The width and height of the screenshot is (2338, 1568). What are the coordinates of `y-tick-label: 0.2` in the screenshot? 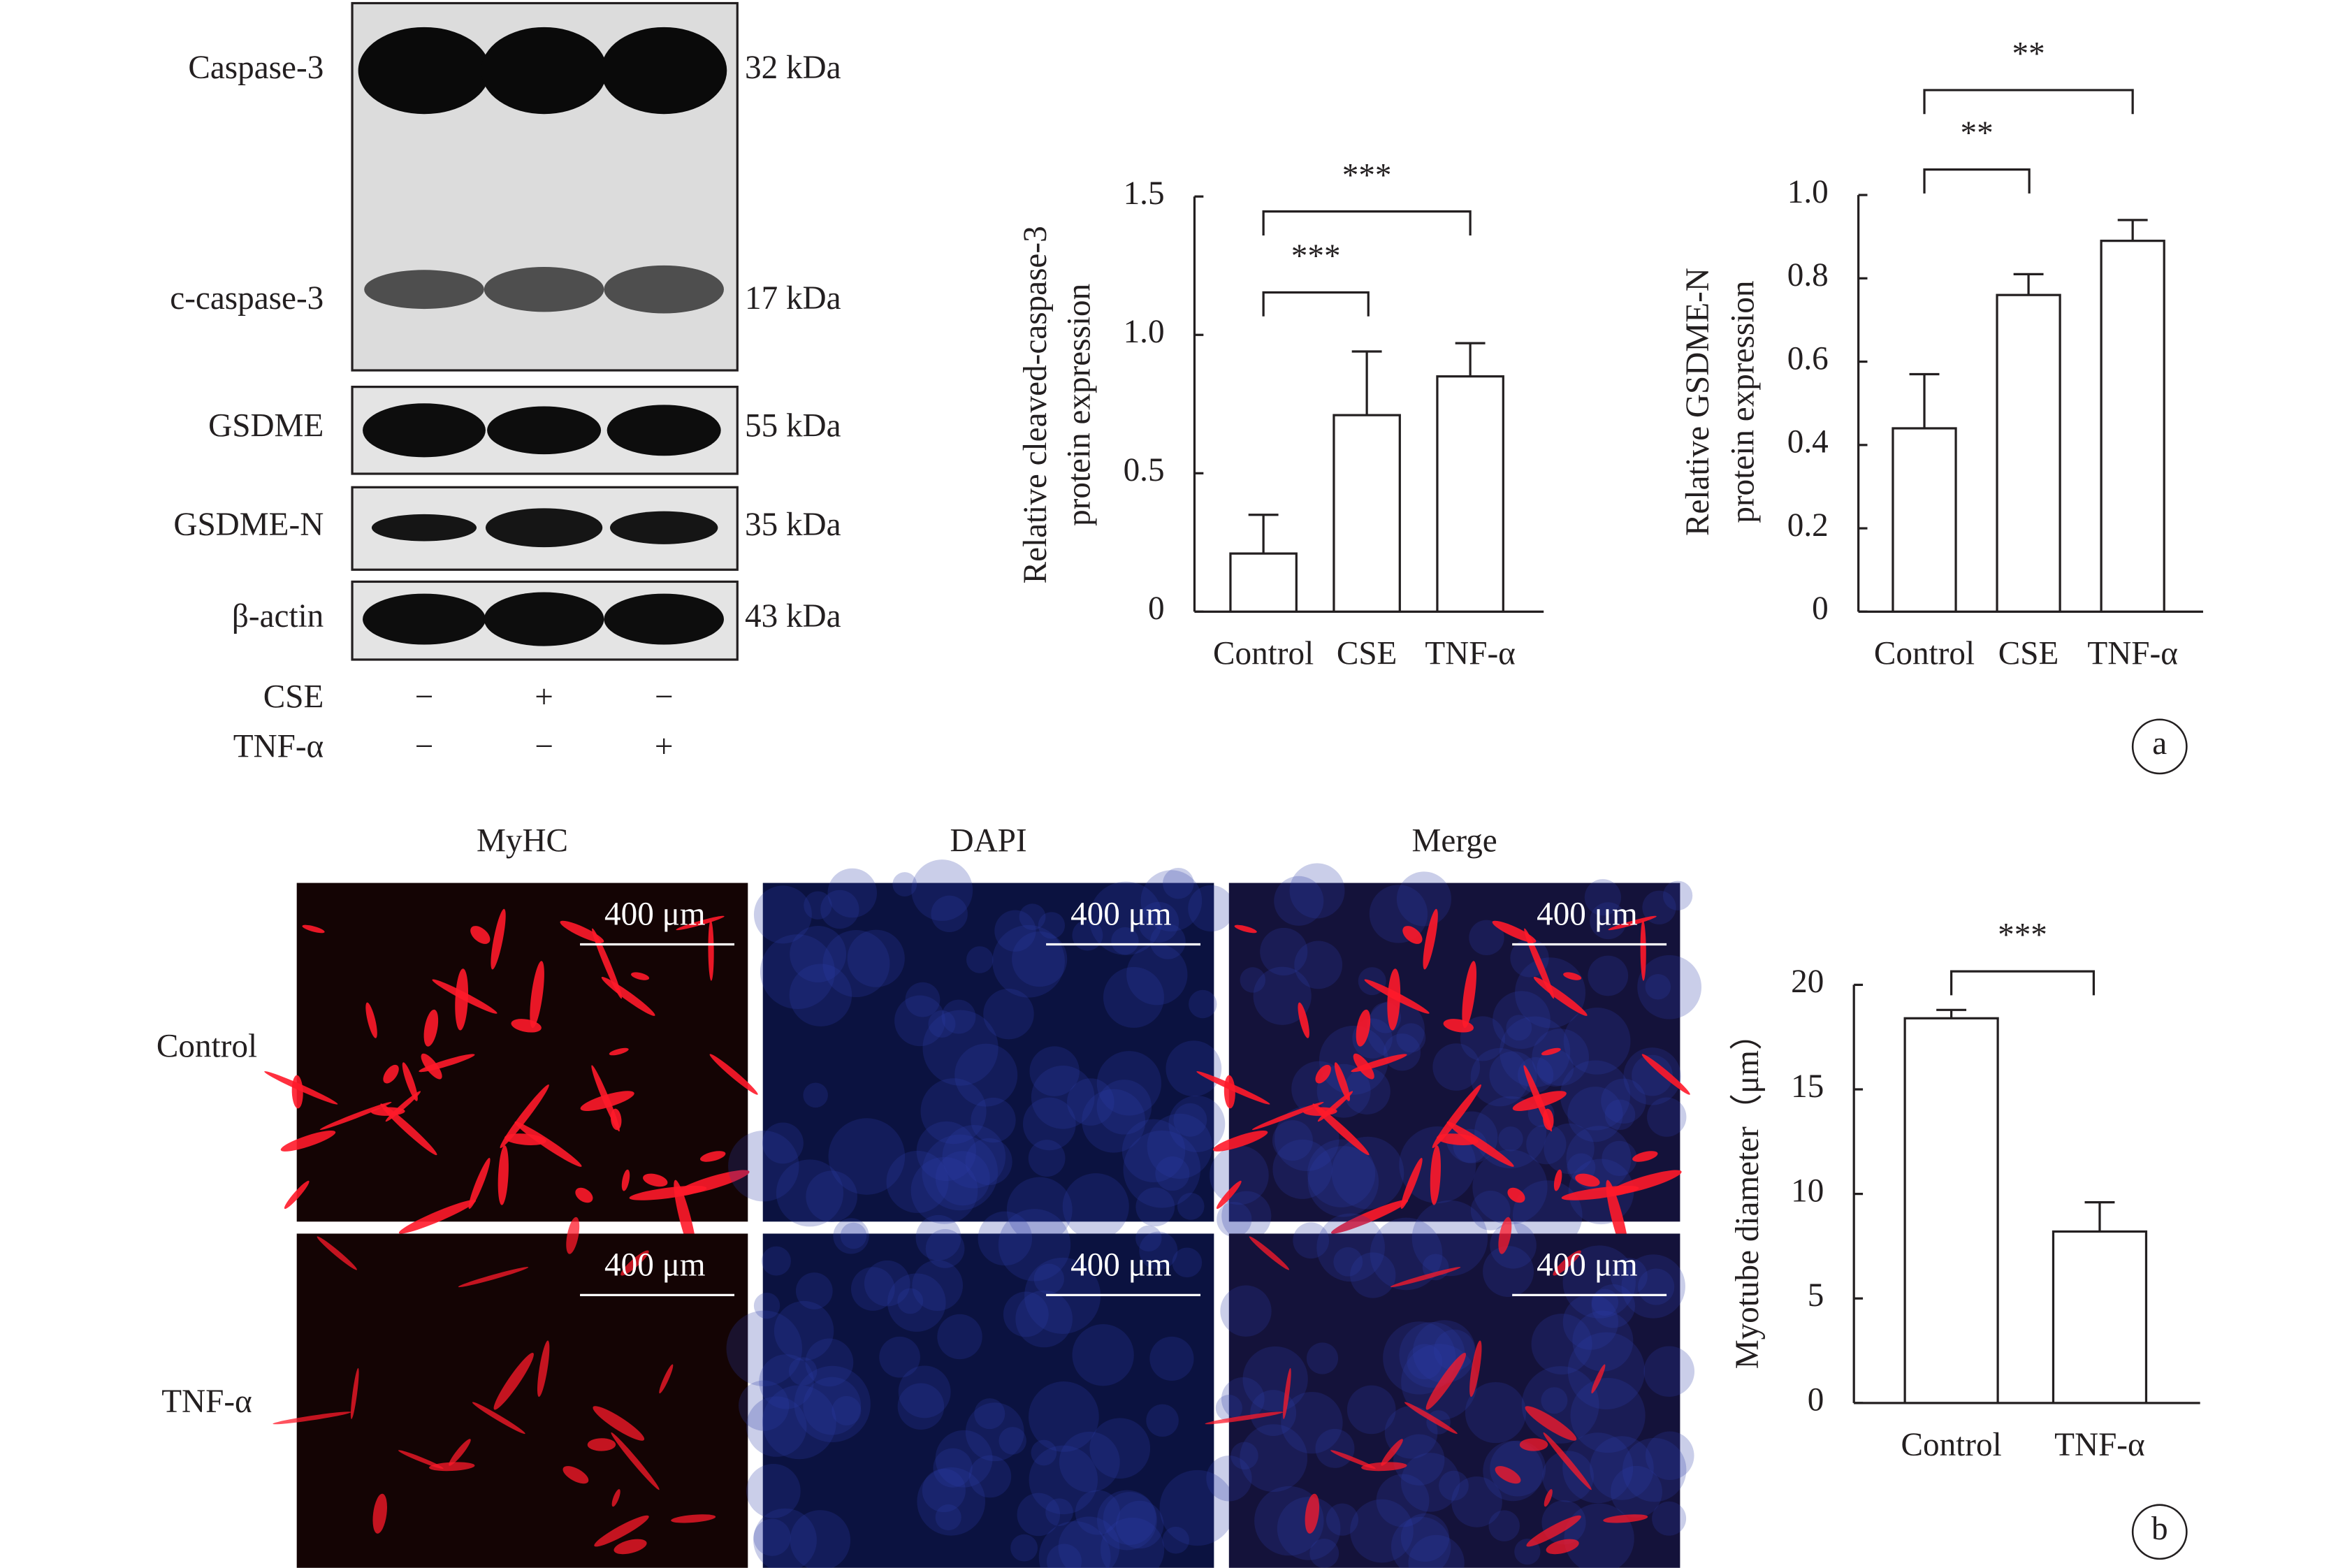 It's located at (1808, 525).